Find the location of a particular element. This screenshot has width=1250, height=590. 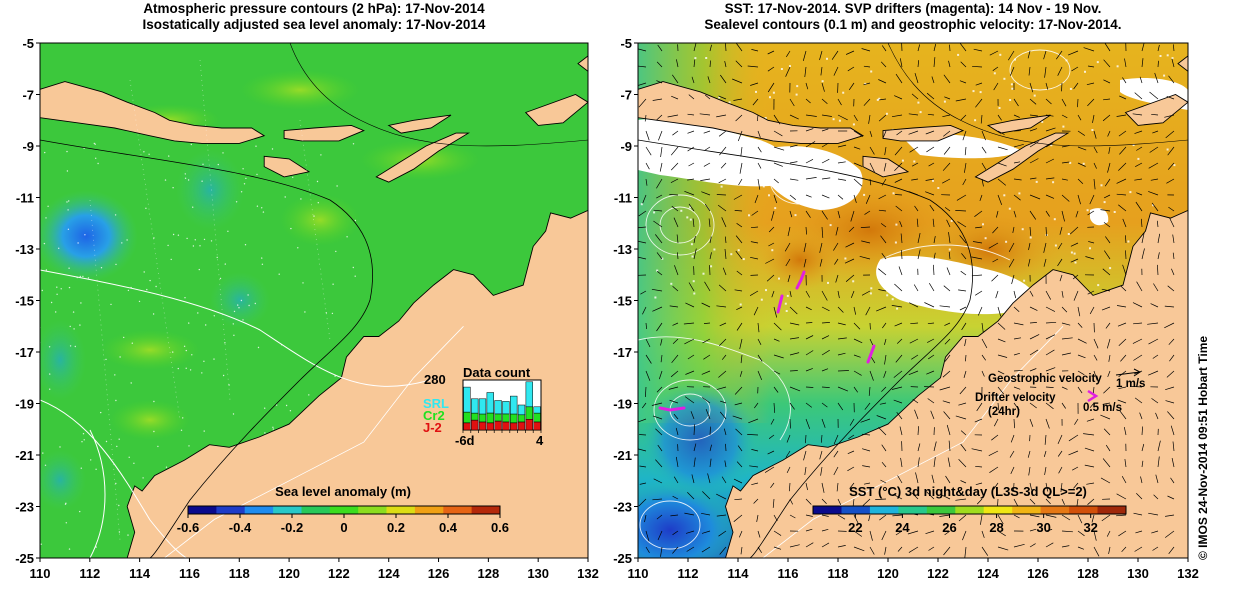

y-tick-label: -13 is located at coordinates (24, 249).